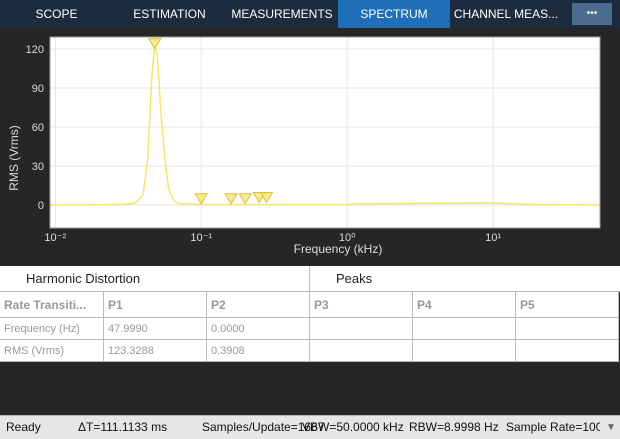 The height and width of the screenshot is (439, 620). What do you see at coordinates (338, 249) in the screenshot?
I see `x-axis-label: Frequency (kHz)` at bounding box center [338, 249].